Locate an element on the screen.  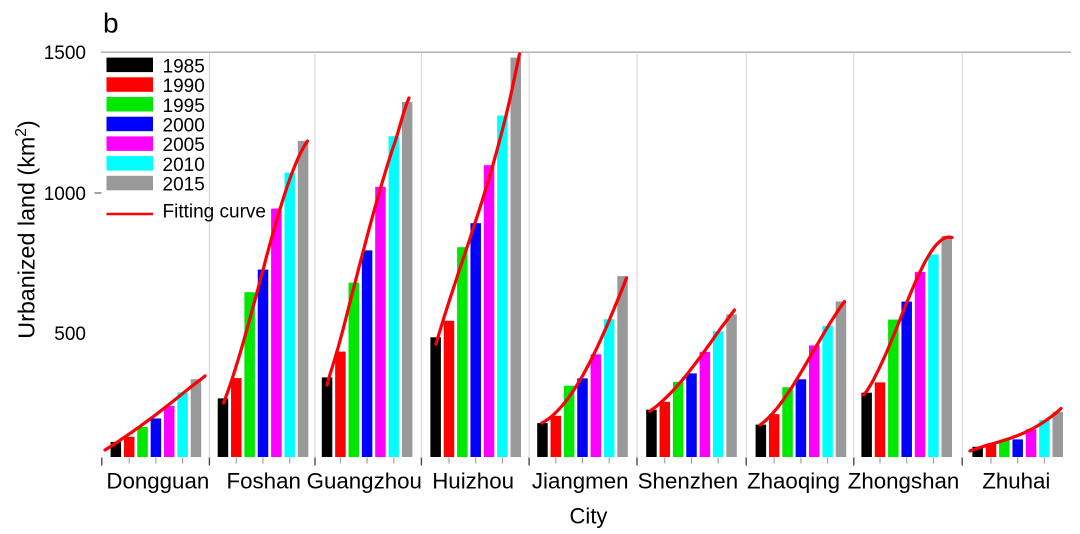
svg-text: 500 is located at coordinates (70, 334).